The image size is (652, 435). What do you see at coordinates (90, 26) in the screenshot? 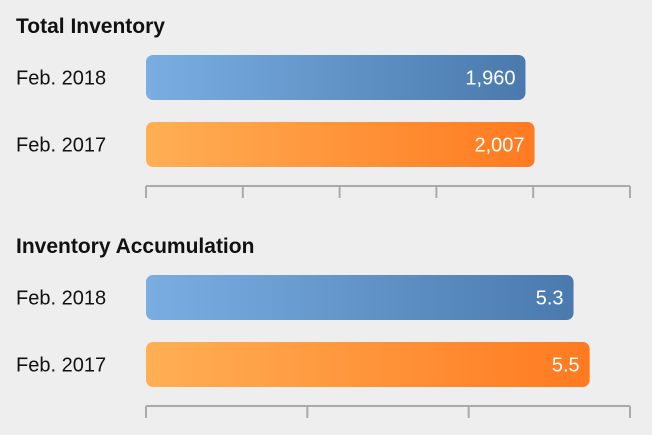
I see `chart-title: Total Inventory` at bounding box center [90, 26].